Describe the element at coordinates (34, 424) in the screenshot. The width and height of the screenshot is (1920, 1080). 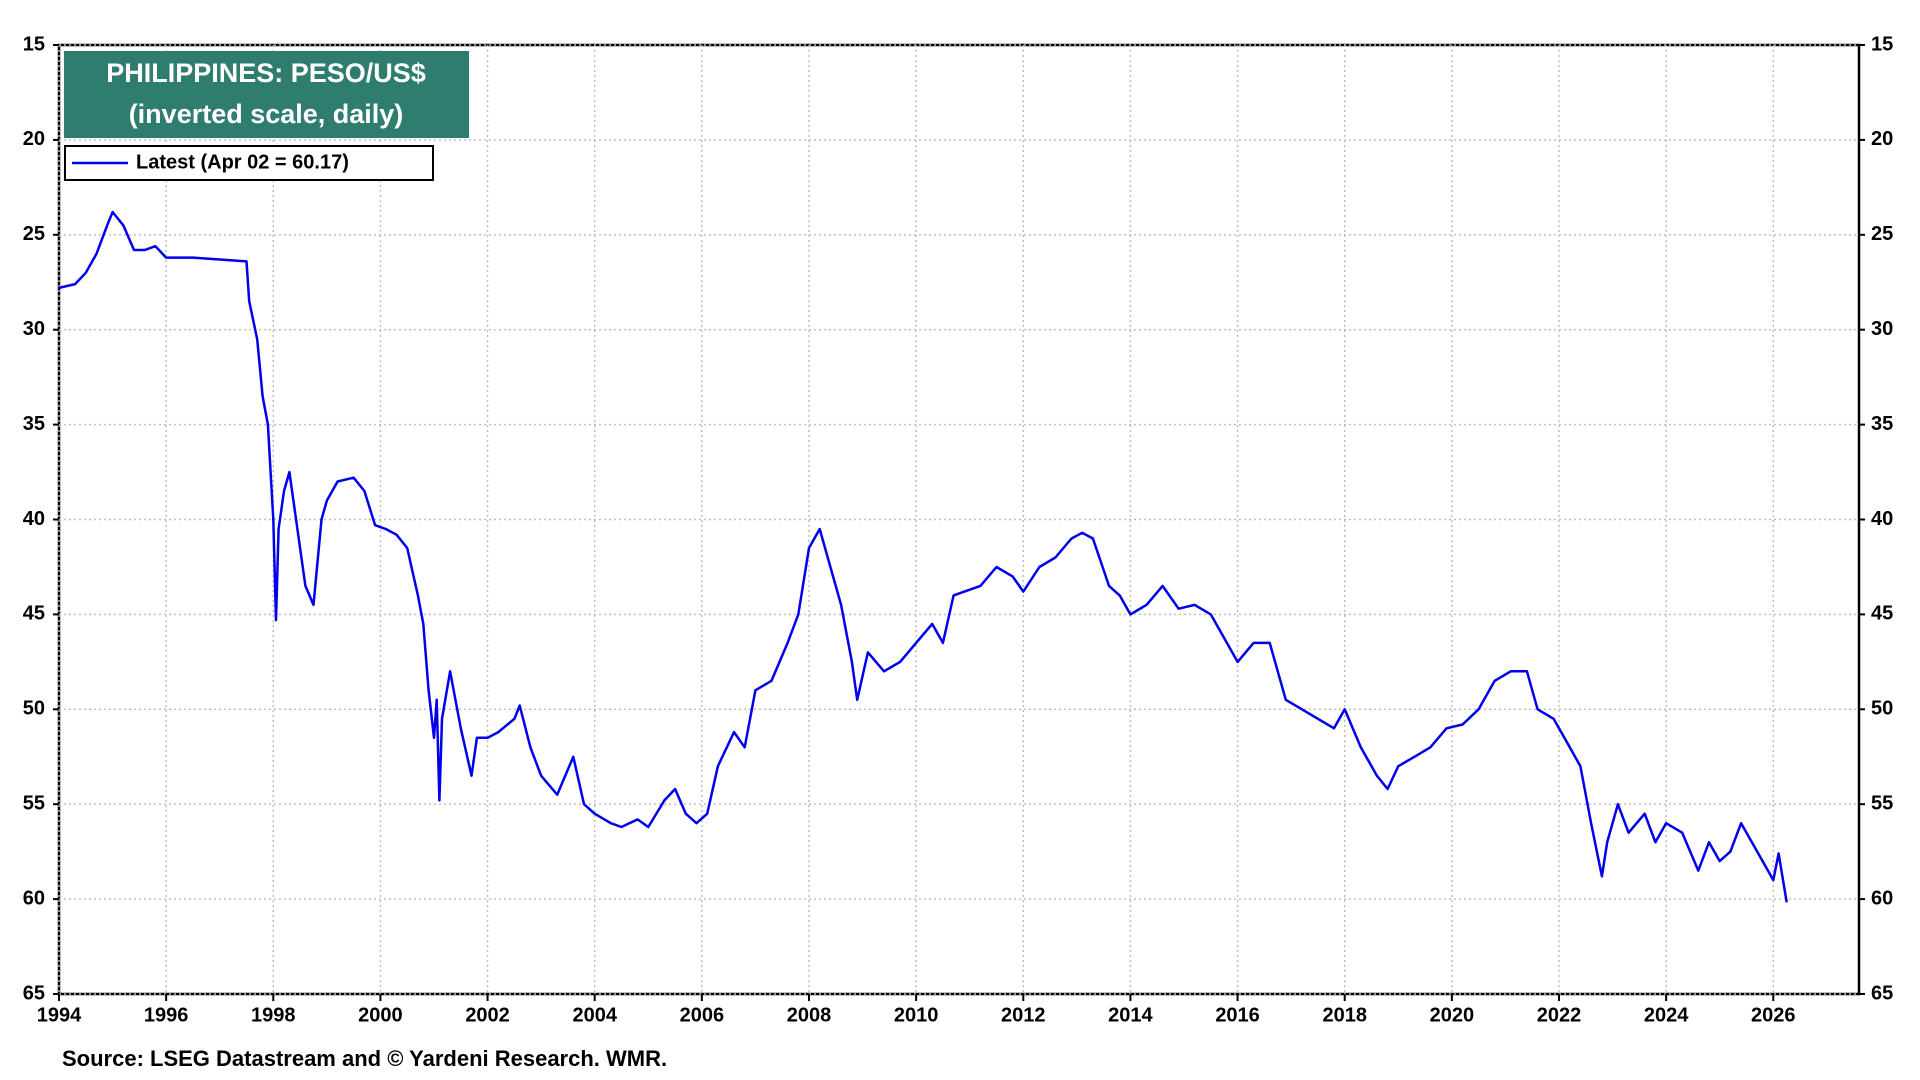
I see `y-tick-label: 35` at that location.